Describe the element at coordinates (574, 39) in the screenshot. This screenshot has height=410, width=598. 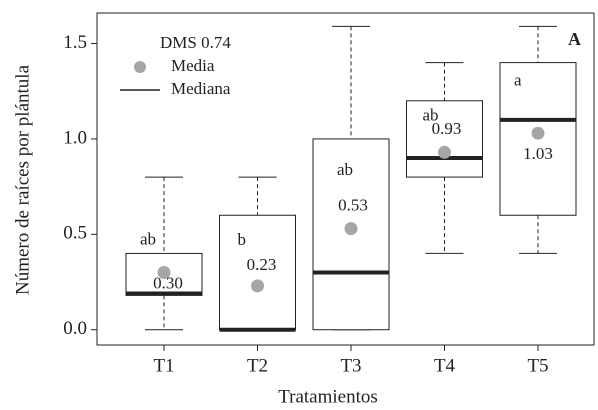
I see `panel-label: A` at that location.